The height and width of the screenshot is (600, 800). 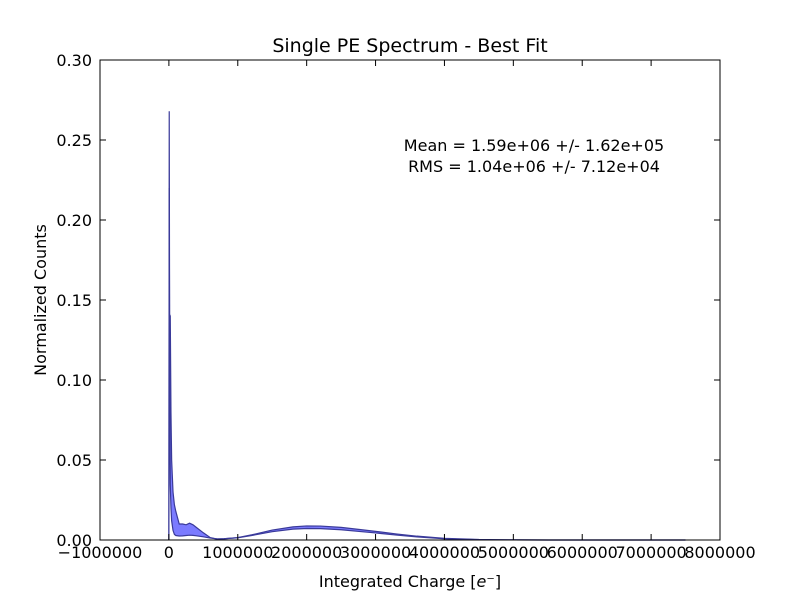 What do you see at coordinates (74, 540) in the screenshot?
I see `y-tick-label: 0.00` at bounding box center [74, 540].